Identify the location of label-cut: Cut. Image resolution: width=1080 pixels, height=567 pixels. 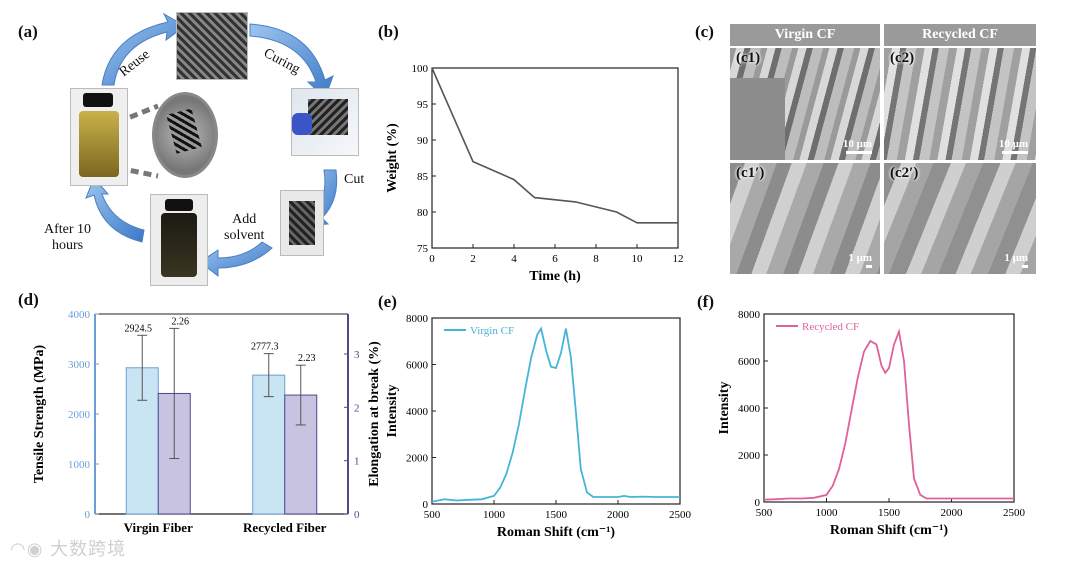
(354, 179).